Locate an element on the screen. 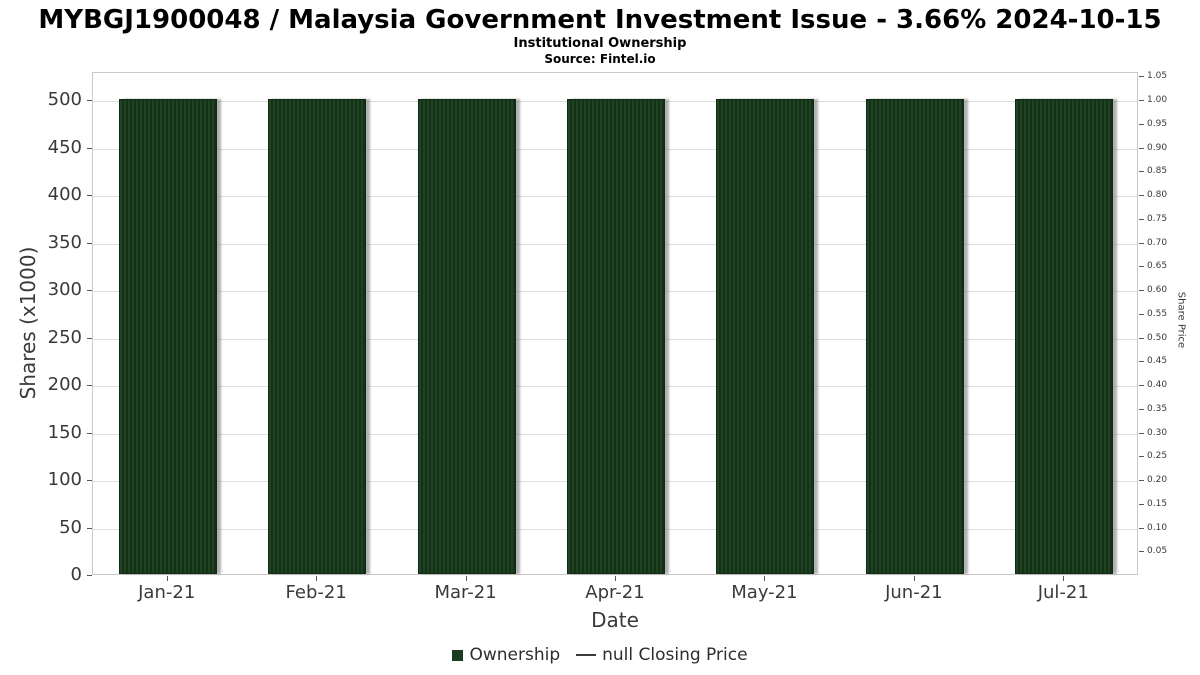 The width and height of the screenshot is (1200, 675). price-tick-label: 1.05 is located at coordinates (1157, 76).